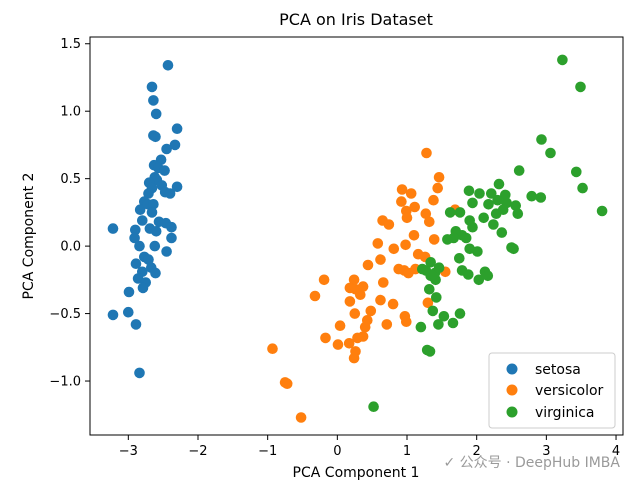 The image size is (640, 490). What do you see at coordinates (565, 413) in the screenshot?
I see `legend-label-virginica: virginica` at bounding box center [565, 413].